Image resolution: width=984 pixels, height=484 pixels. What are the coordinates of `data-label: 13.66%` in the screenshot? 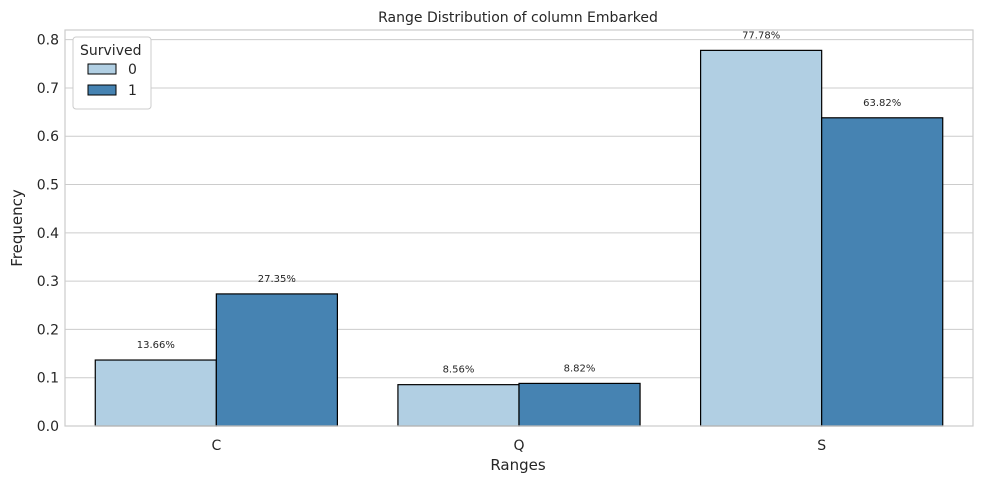 It's located at (156, 345).